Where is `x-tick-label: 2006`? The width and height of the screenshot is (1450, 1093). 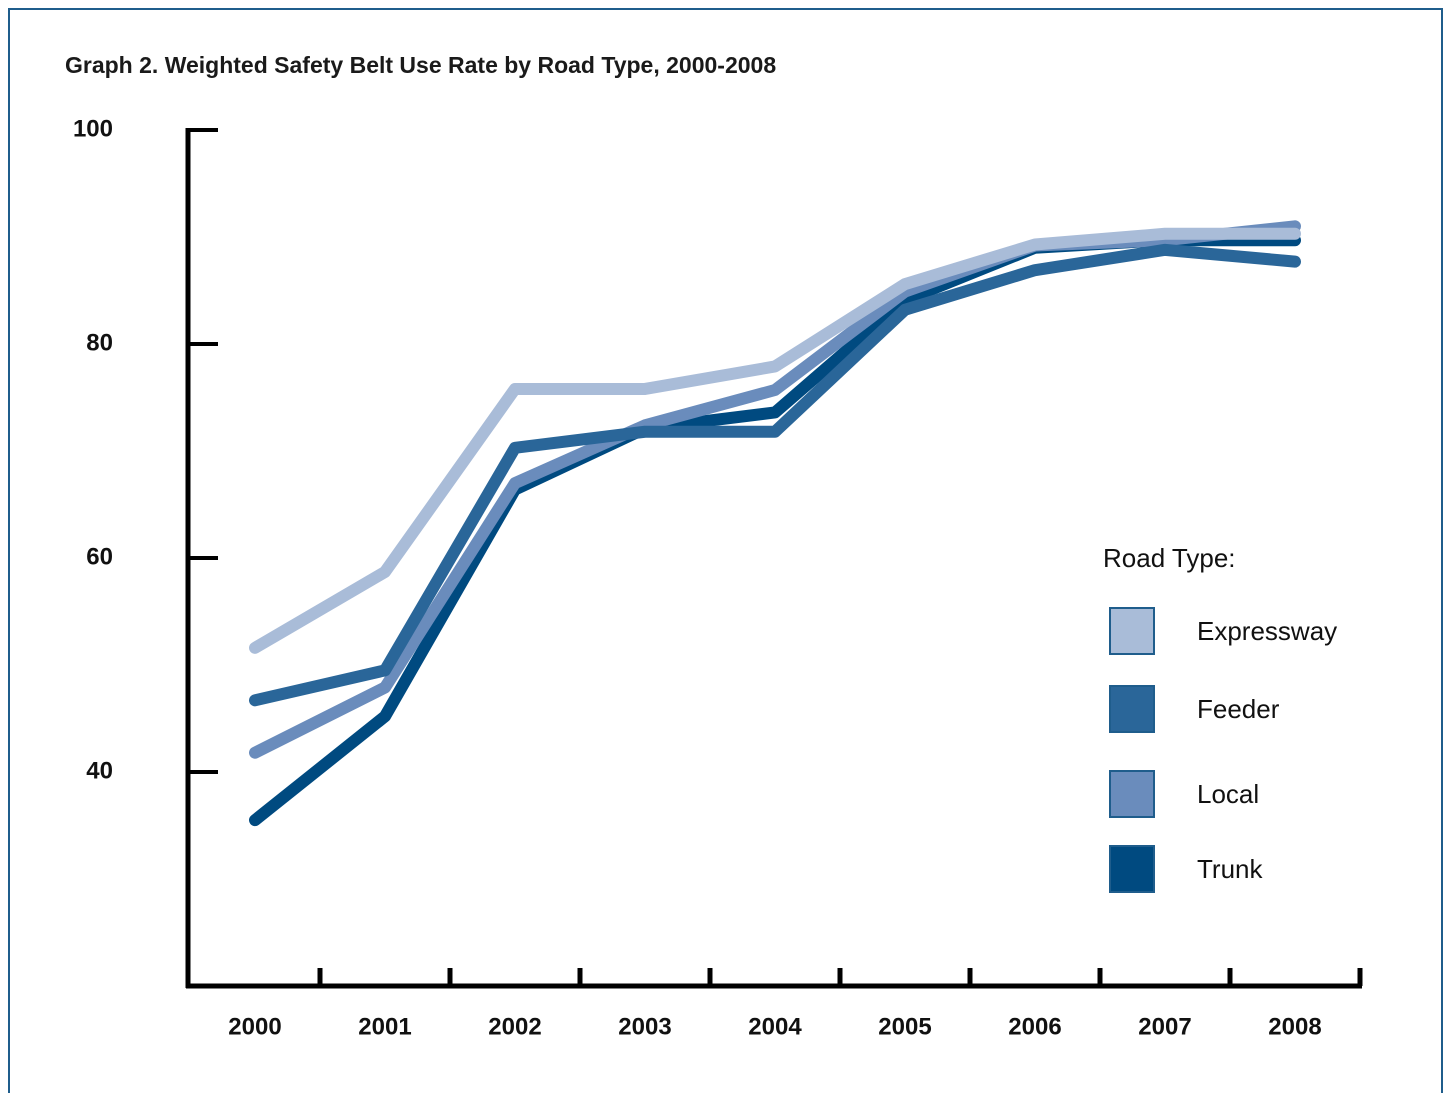 x-tick-label: 2006 is located at coordinates (1034, 1026).